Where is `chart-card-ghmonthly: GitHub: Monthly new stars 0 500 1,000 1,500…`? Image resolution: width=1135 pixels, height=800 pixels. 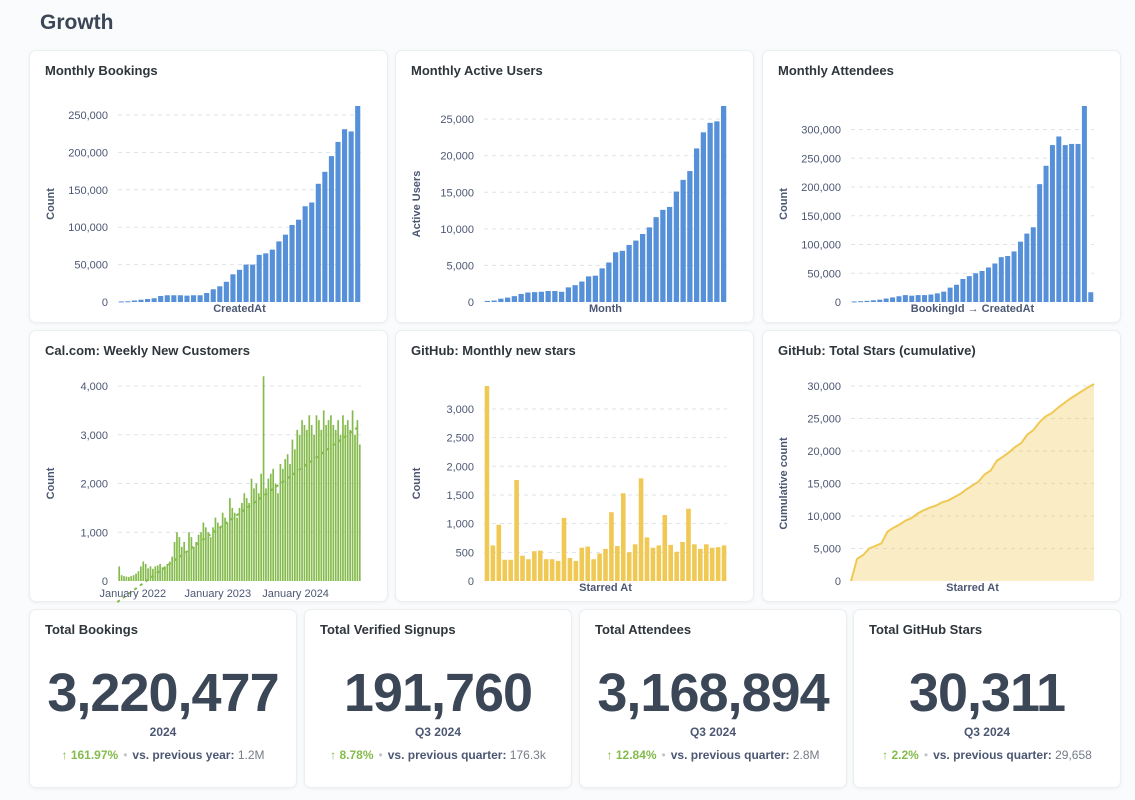
chart-card-ghmonthly: GitHub: Monthly new stars 0 500 1,000 1,500… is located at coordinates (574, 466).